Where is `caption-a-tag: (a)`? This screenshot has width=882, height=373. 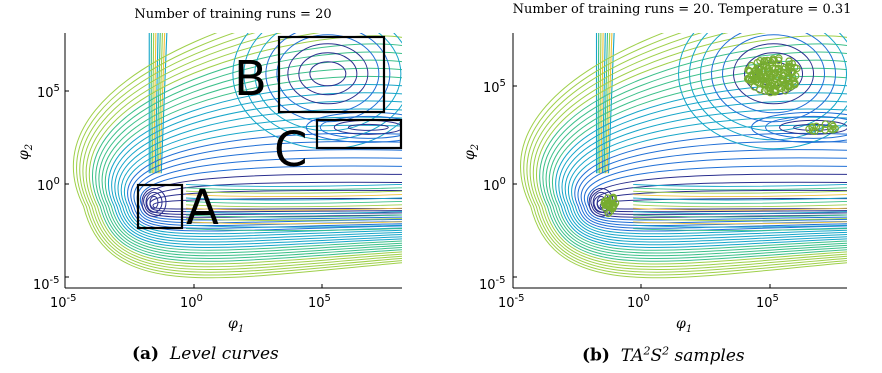 caption-a-tag: (a) is located at coordinates (146, 354).